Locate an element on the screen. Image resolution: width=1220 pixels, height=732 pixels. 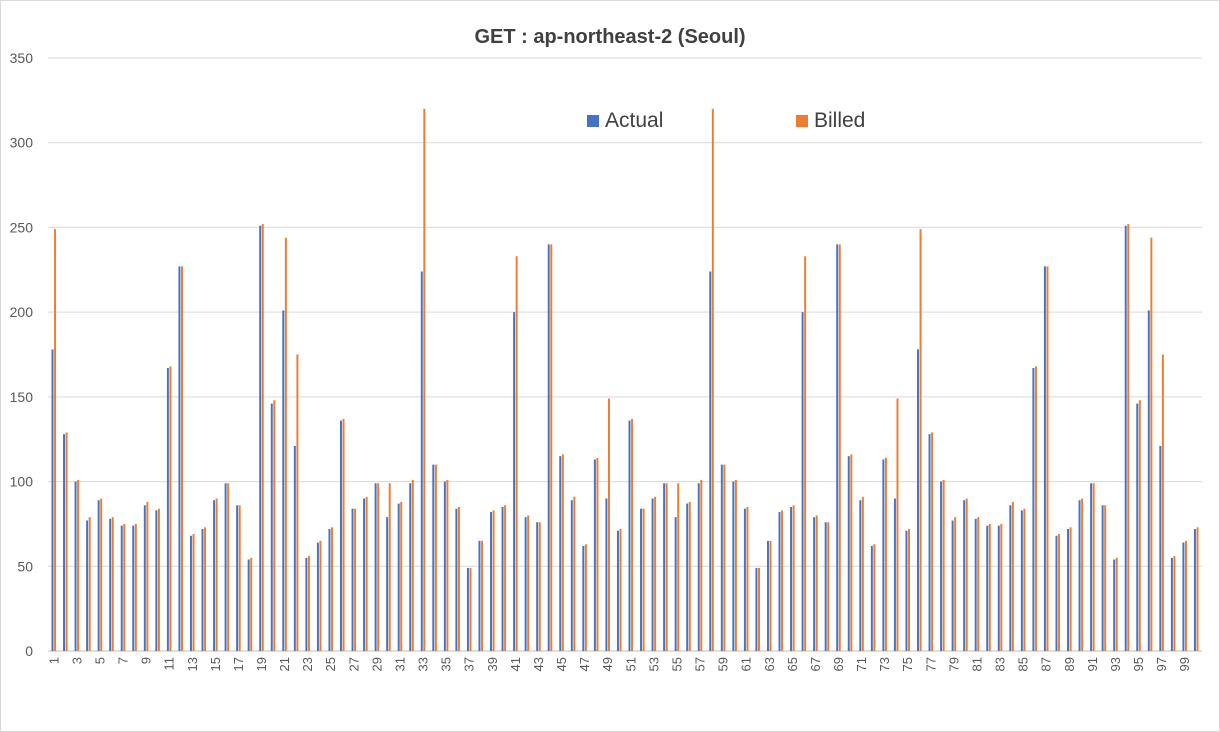
y-tick-label: 0 is located at coordinates (29, 651).